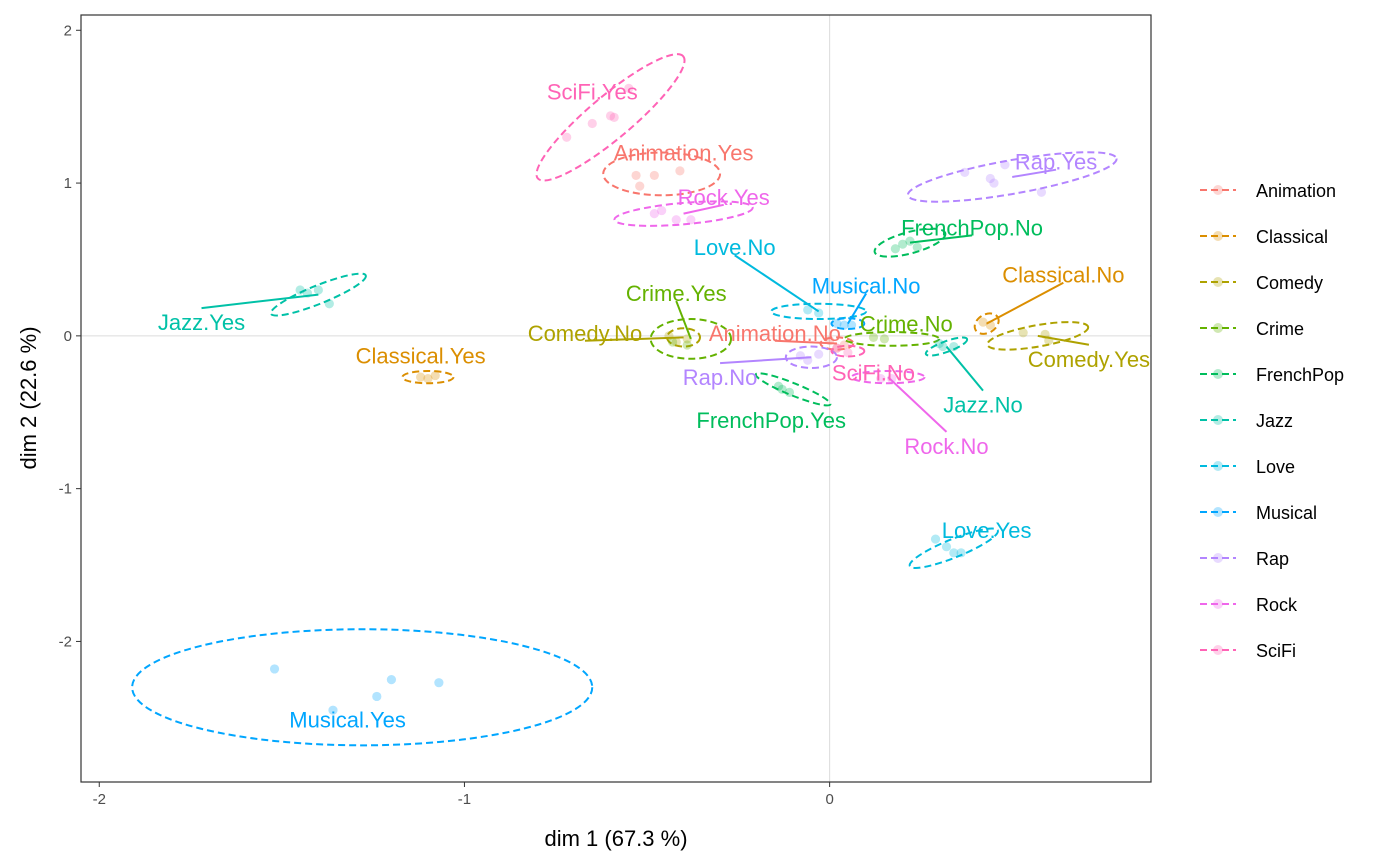 This screenshot has height=866, width=1400. Describe the element at coordinates (775, 333) in the screenshot. I see `animation-no-label: Animation.No` at that location.